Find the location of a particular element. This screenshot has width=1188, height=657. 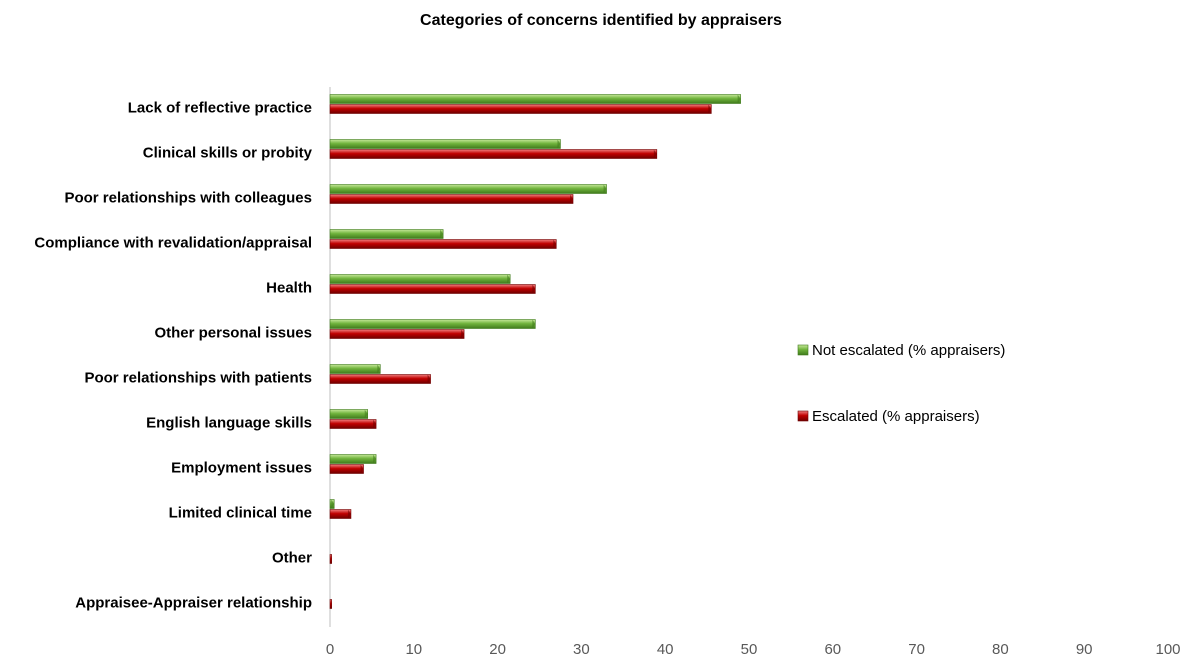

x-tick-label: 30 is located at coordinates (581, 649).